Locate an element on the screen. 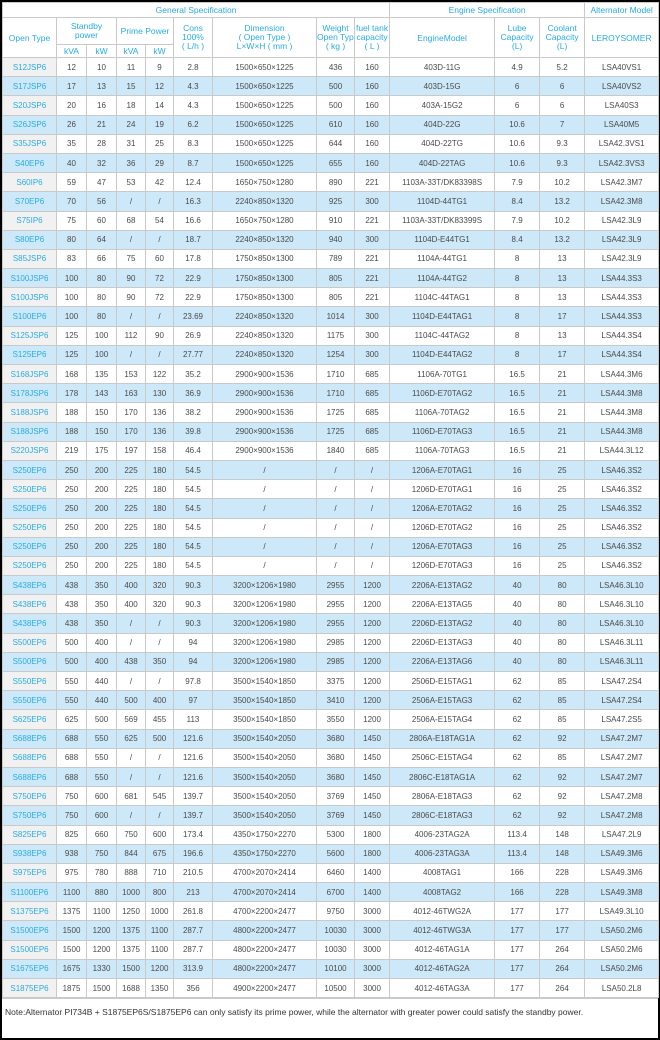  open-type-model-link: S125JSP6 is located at coordinates (29, 335).